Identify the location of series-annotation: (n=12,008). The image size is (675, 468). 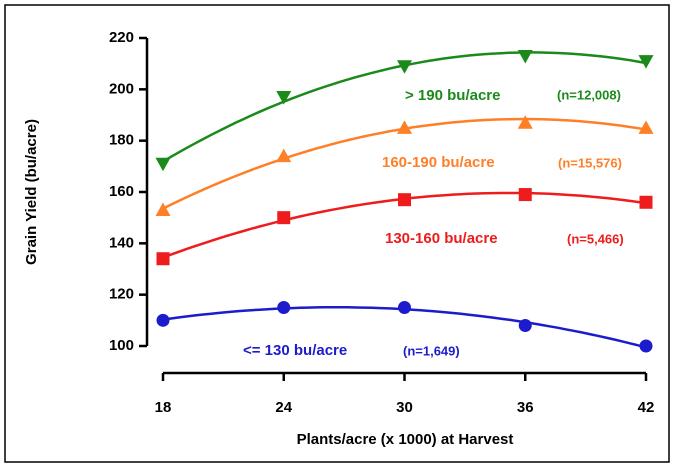
(589, 94).